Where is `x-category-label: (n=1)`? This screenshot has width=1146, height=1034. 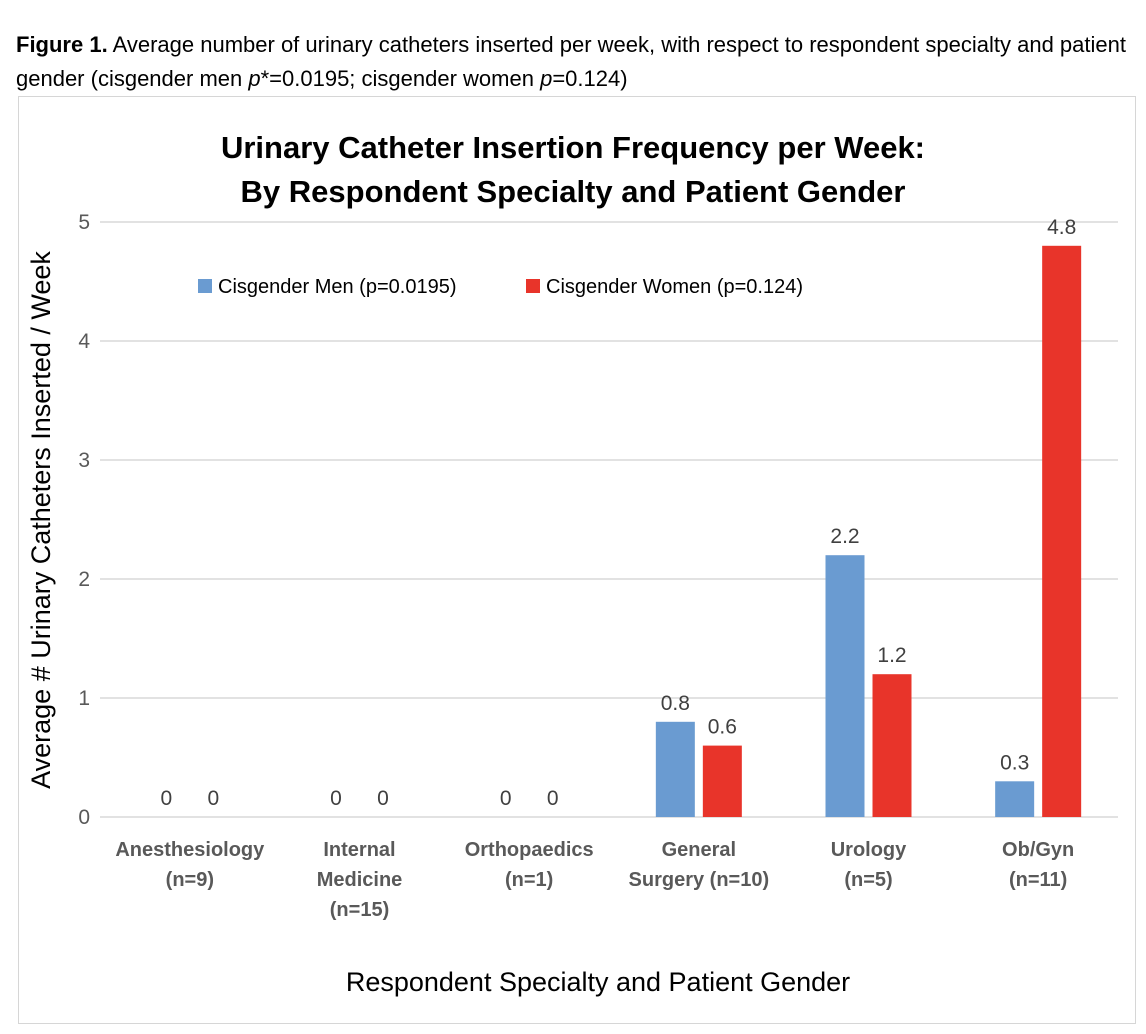
x-category-label: (n=1) is located at coordinates (529, 880).